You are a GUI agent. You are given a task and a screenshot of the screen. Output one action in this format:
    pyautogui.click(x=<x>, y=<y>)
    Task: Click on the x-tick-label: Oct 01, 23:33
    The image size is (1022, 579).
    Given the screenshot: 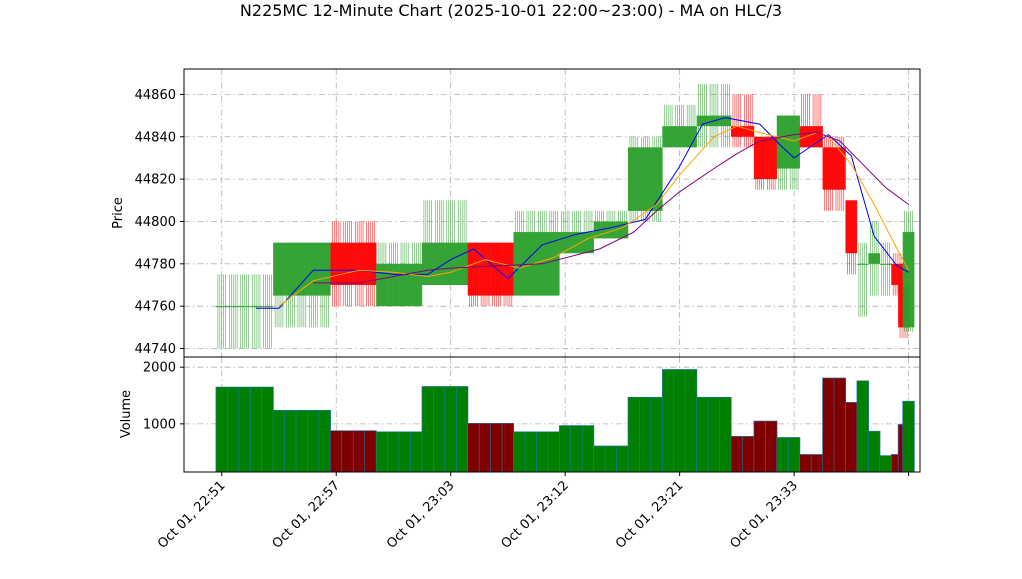 What is the action you would take?
    pyautogui.click(x=763, y=514)
    